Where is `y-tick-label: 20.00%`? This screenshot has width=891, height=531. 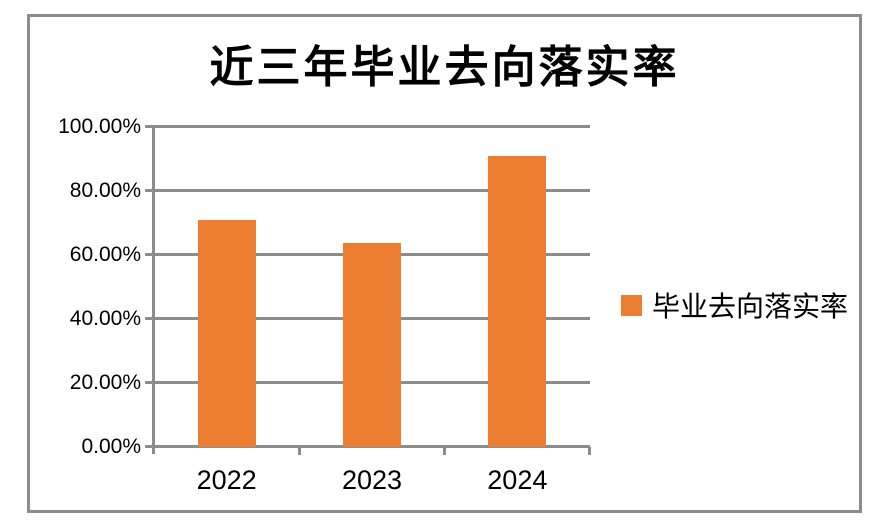
y-tick-label: 20.00% is located at coordinates (105, 382).